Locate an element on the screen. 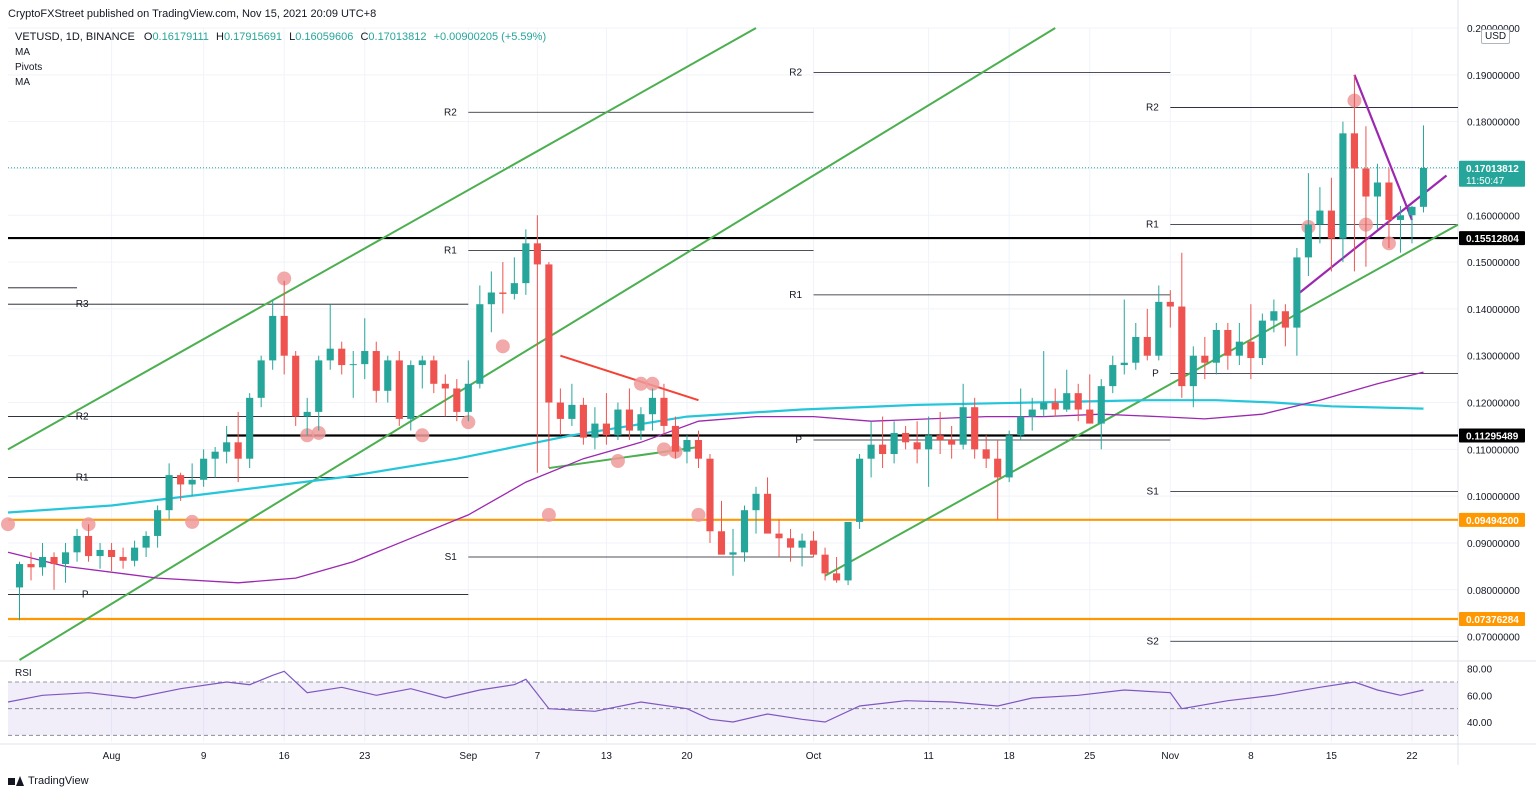 Image resolution: width=1536 pixels, height=796 pixels. price-label-text: 0.07376284 is located at coordinates (1492, 620).